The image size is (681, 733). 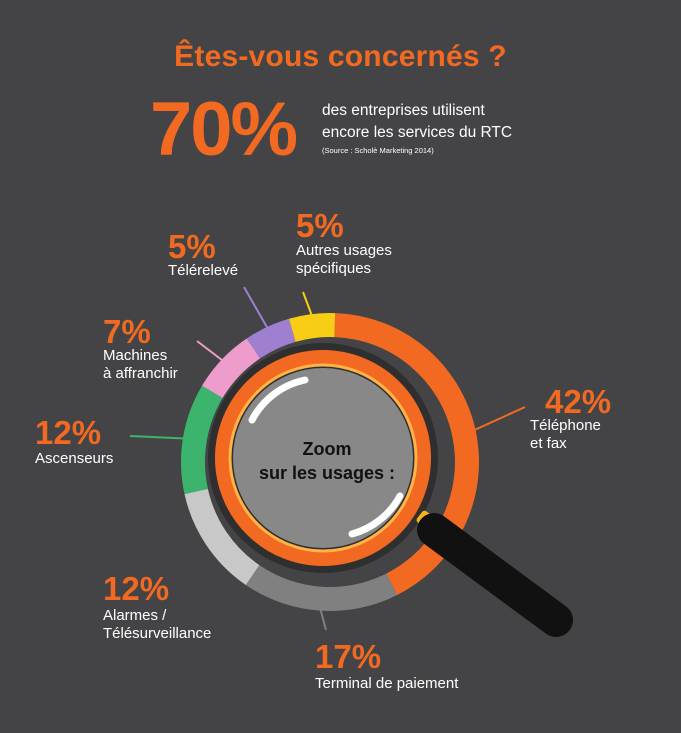 What do you see at coordinates (135, 615) in the screenshot?
I see `slice-category-label-2-0: Alarmes /` at bounding box center [135, 615].